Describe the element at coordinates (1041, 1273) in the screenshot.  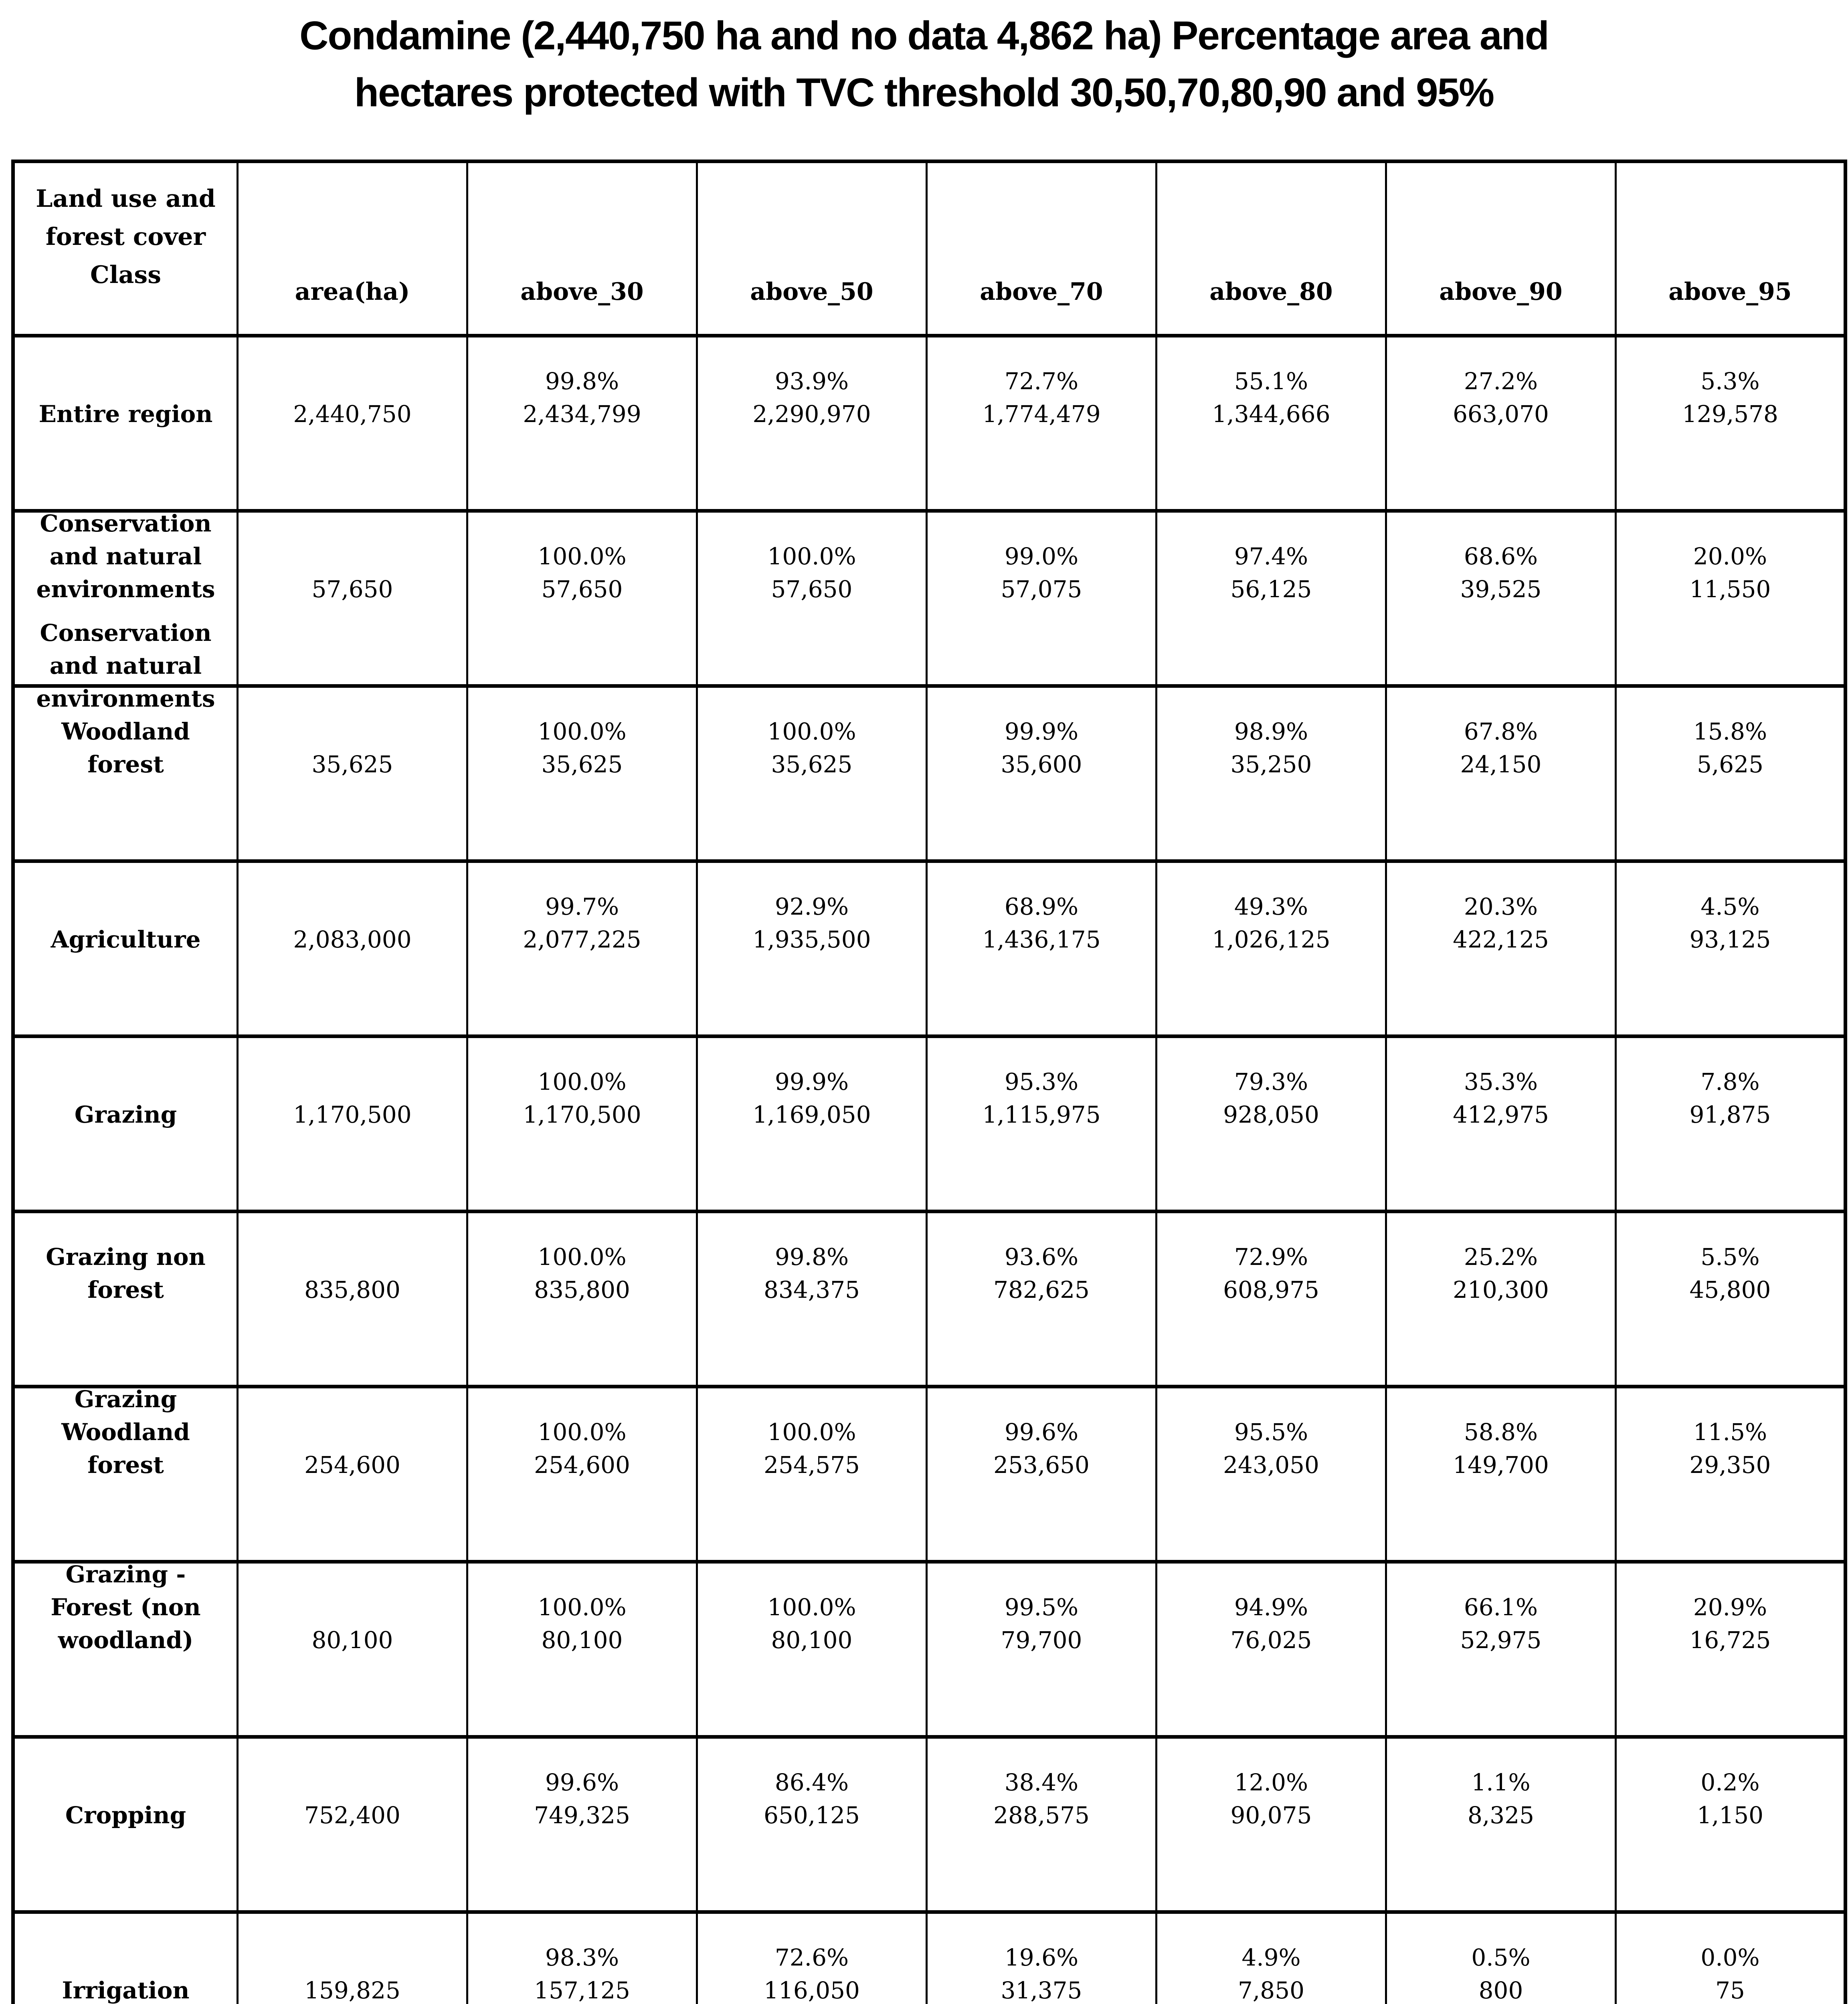
I see `threshold-cell-values: 93.6% 782,625` at that location.